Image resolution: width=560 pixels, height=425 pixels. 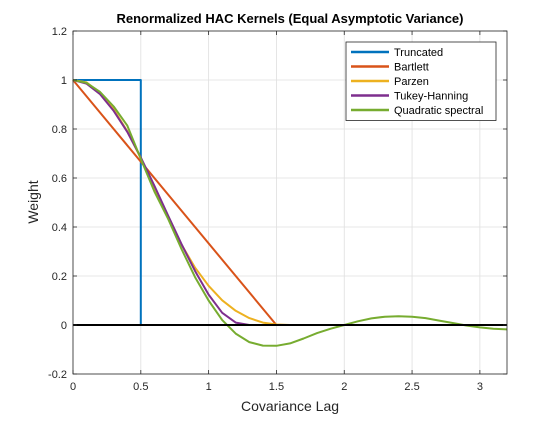 I want to click on x-tick-label: 1, so click(x=209, y=387).